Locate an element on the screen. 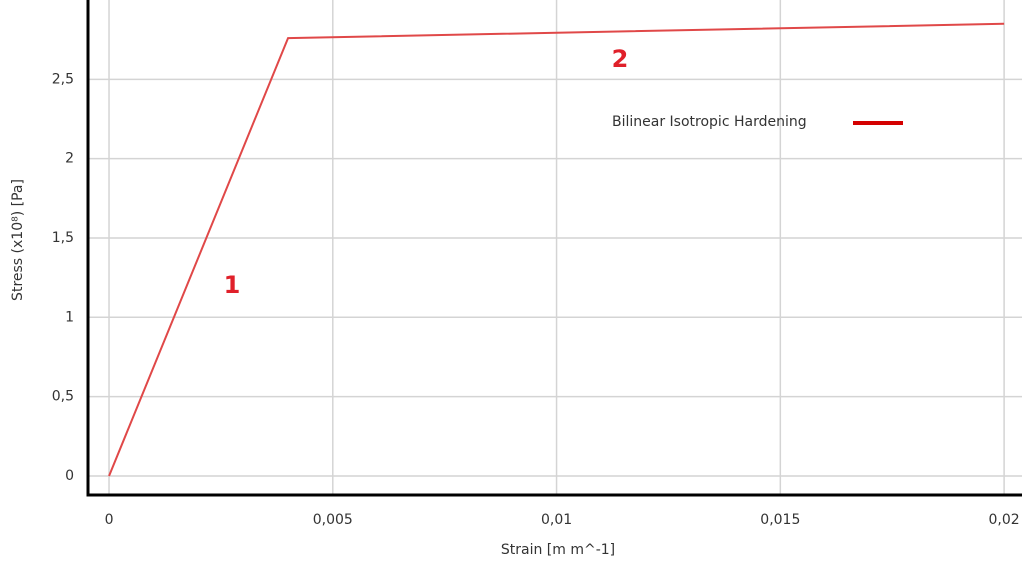 This screenshot has width=1030, height=570. legend-label: Bilinear Isotropic Hardening is located at coordinates (709, 122).